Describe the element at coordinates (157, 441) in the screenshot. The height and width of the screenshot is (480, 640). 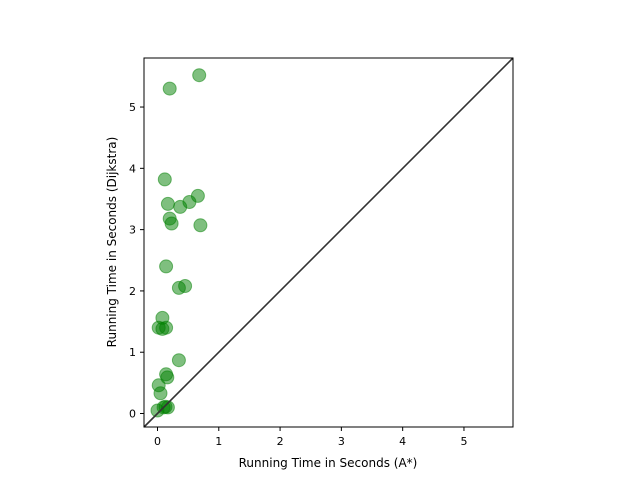
I see `x-tick-label-0: 0` at that location.